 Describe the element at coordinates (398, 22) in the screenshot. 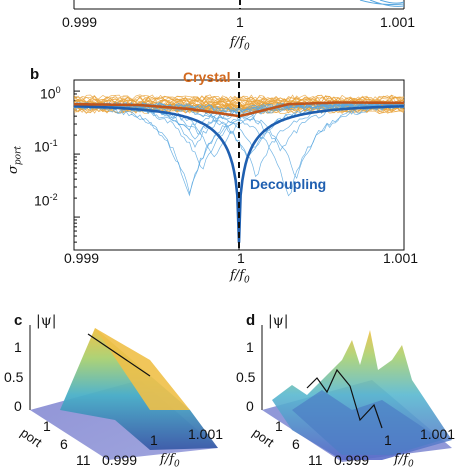

I see `panel-a-xtick-1001: 1.001` at that location.